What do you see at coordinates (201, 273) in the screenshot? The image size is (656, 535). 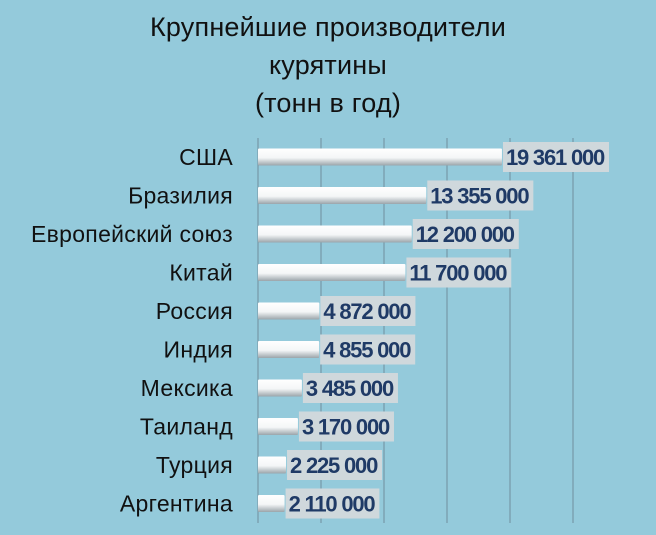 I see `category-label: Китай` at bounding box center [201, 273].